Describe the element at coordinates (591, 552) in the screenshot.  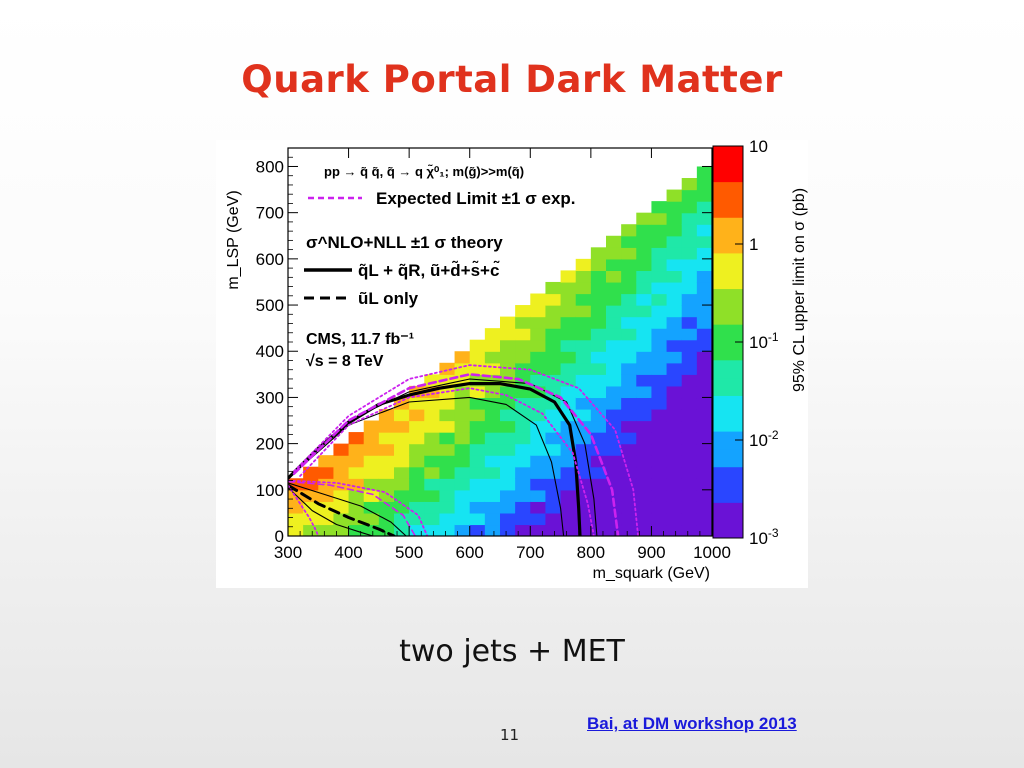
I see `x-tick-label: 800` at that location.